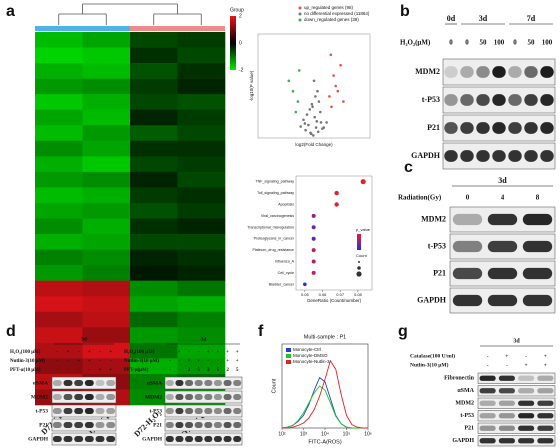 The width and height of the screenshot is (560, 448). I want to click on pathway-label: Apoptosis, so click(286, 204).